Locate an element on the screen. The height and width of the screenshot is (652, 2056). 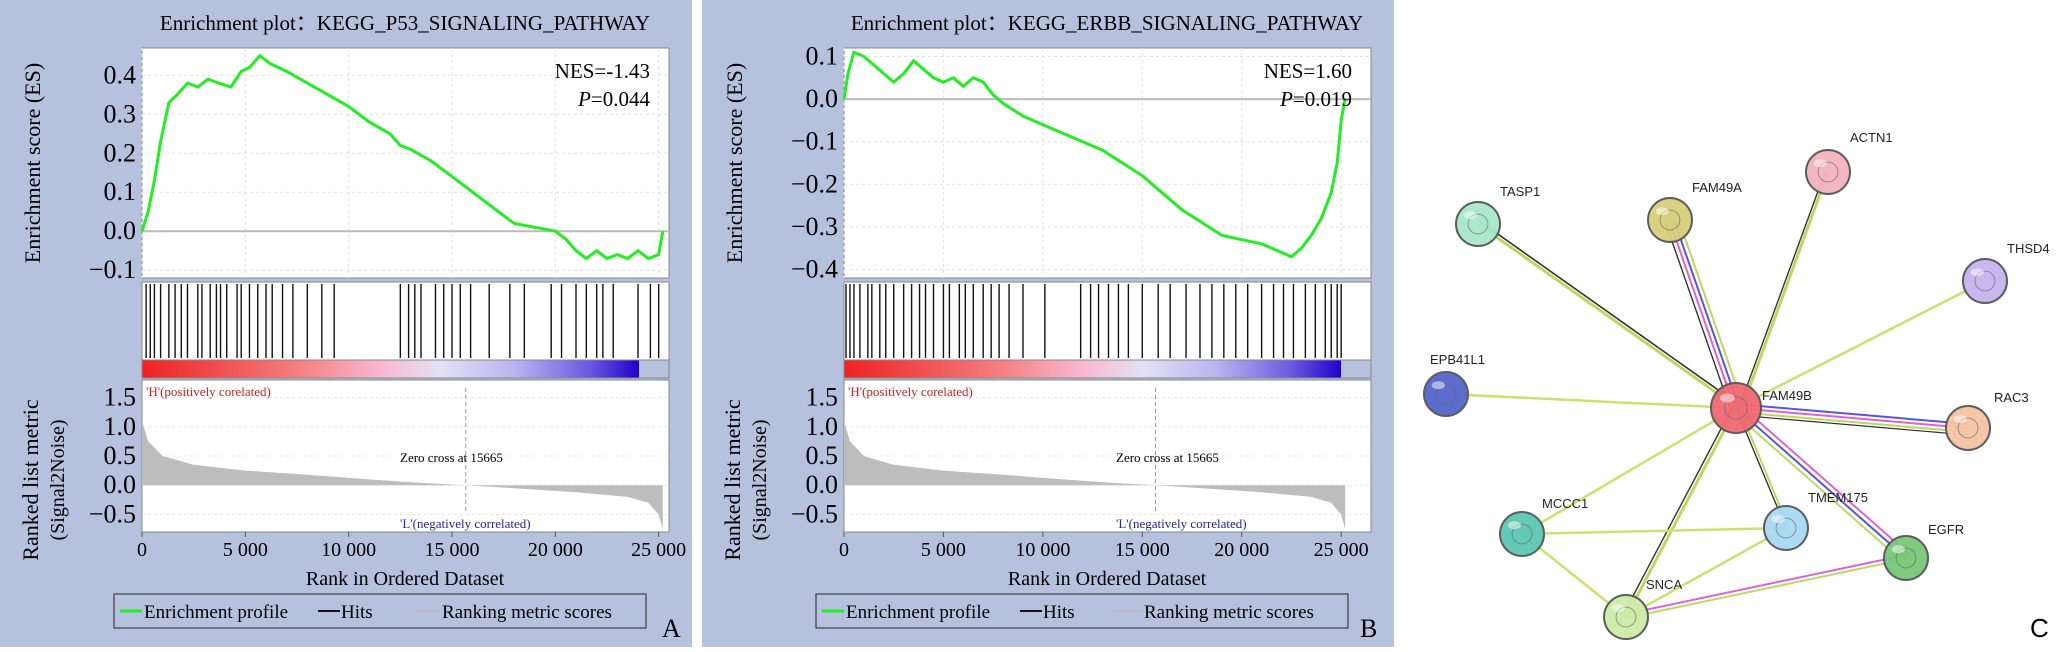
p-value: =0.019 is located at coordinates (1322, 99).